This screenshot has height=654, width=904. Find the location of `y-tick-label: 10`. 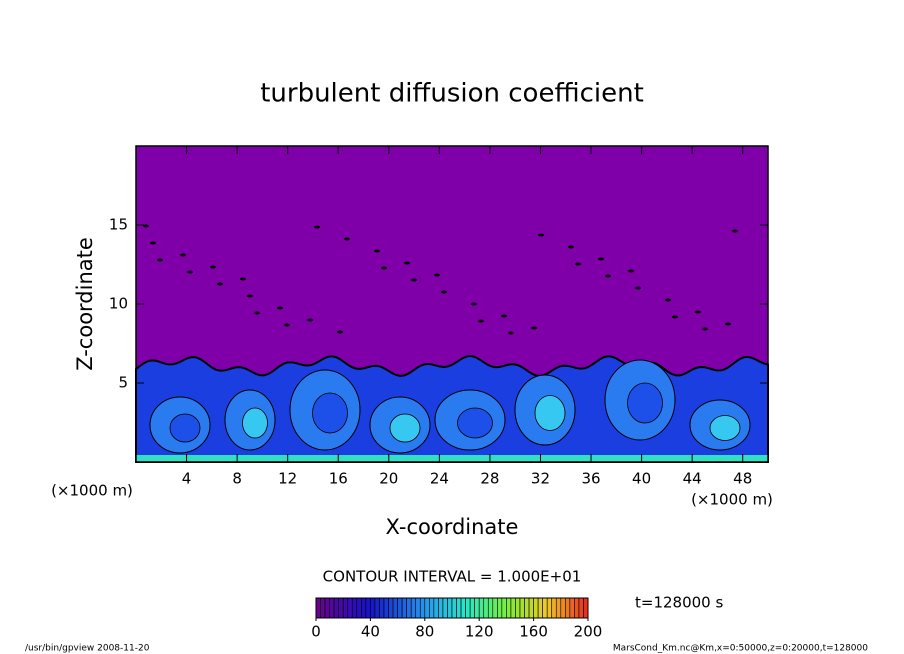

y-tick-label: 10 is located at coordinates (118, 304).